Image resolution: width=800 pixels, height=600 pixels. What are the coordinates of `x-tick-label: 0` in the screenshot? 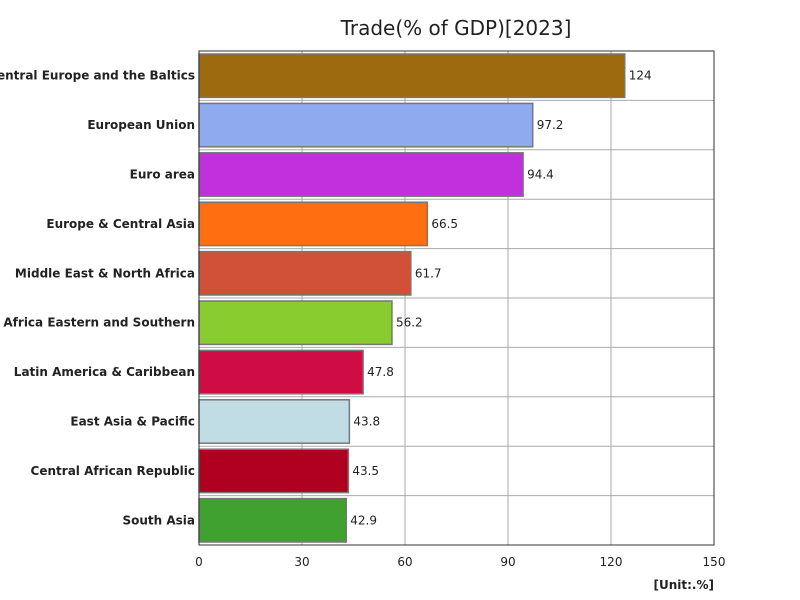 It's located at (199, 562).